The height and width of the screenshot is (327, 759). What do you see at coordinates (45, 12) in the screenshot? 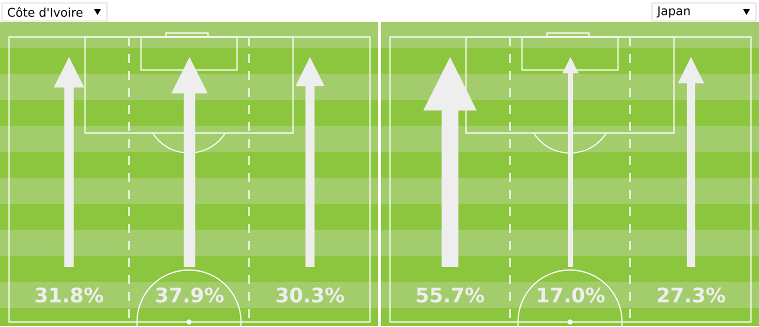
I see `text: Côte d'Ivoire` at bounding box center [45, 12].